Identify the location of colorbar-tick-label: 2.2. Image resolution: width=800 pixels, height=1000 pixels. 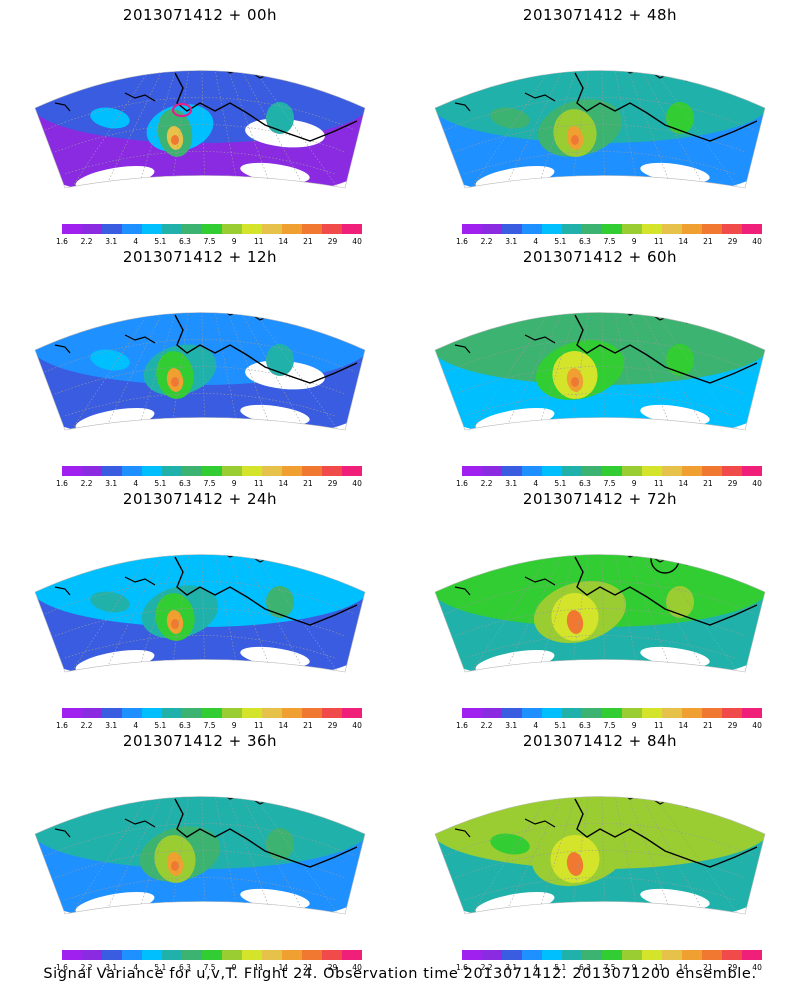
(486, 241).